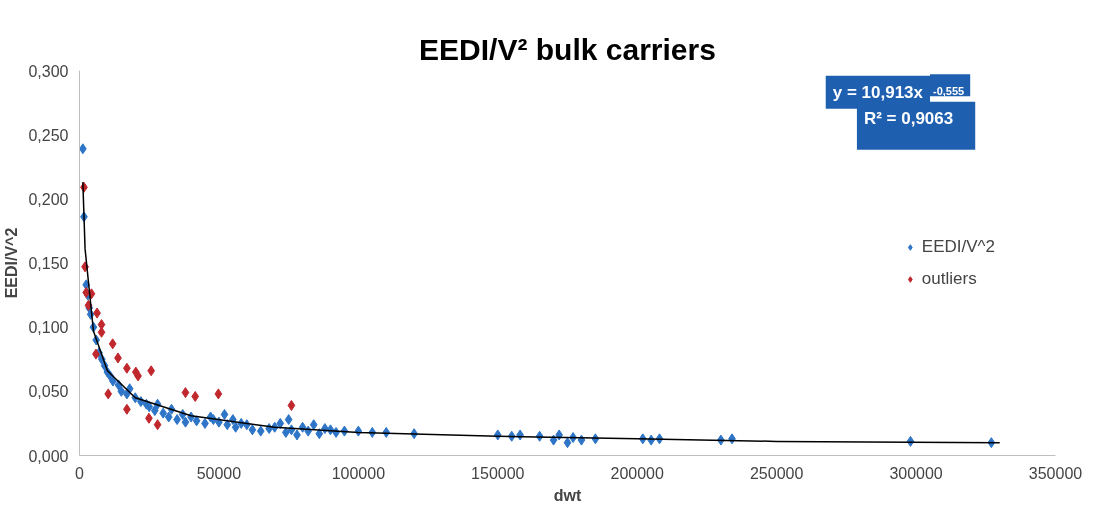 The image size is (1101, 530). What do you see at coordinates (776, 473) in the screenshot?
I see `x-tick-label: 250000` at bounding box center [776, 473].